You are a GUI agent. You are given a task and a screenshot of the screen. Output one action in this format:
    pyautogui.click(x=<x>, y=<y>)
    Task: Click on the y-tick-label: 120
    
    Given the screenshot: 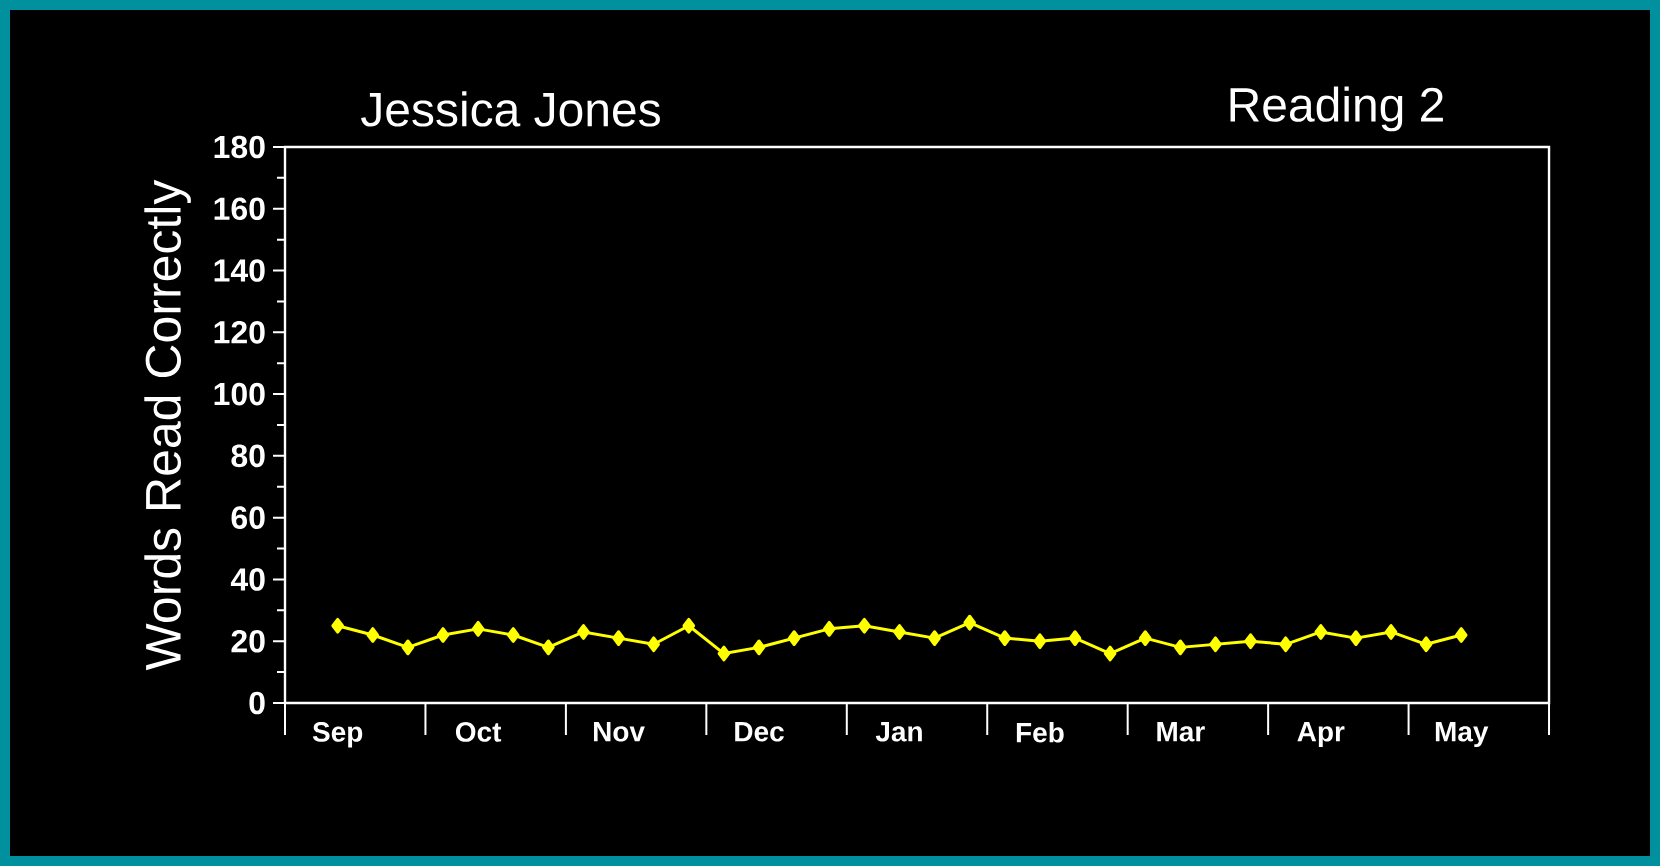 What is the action you would take?
    pyautogui.click(x=239, y=332)
    